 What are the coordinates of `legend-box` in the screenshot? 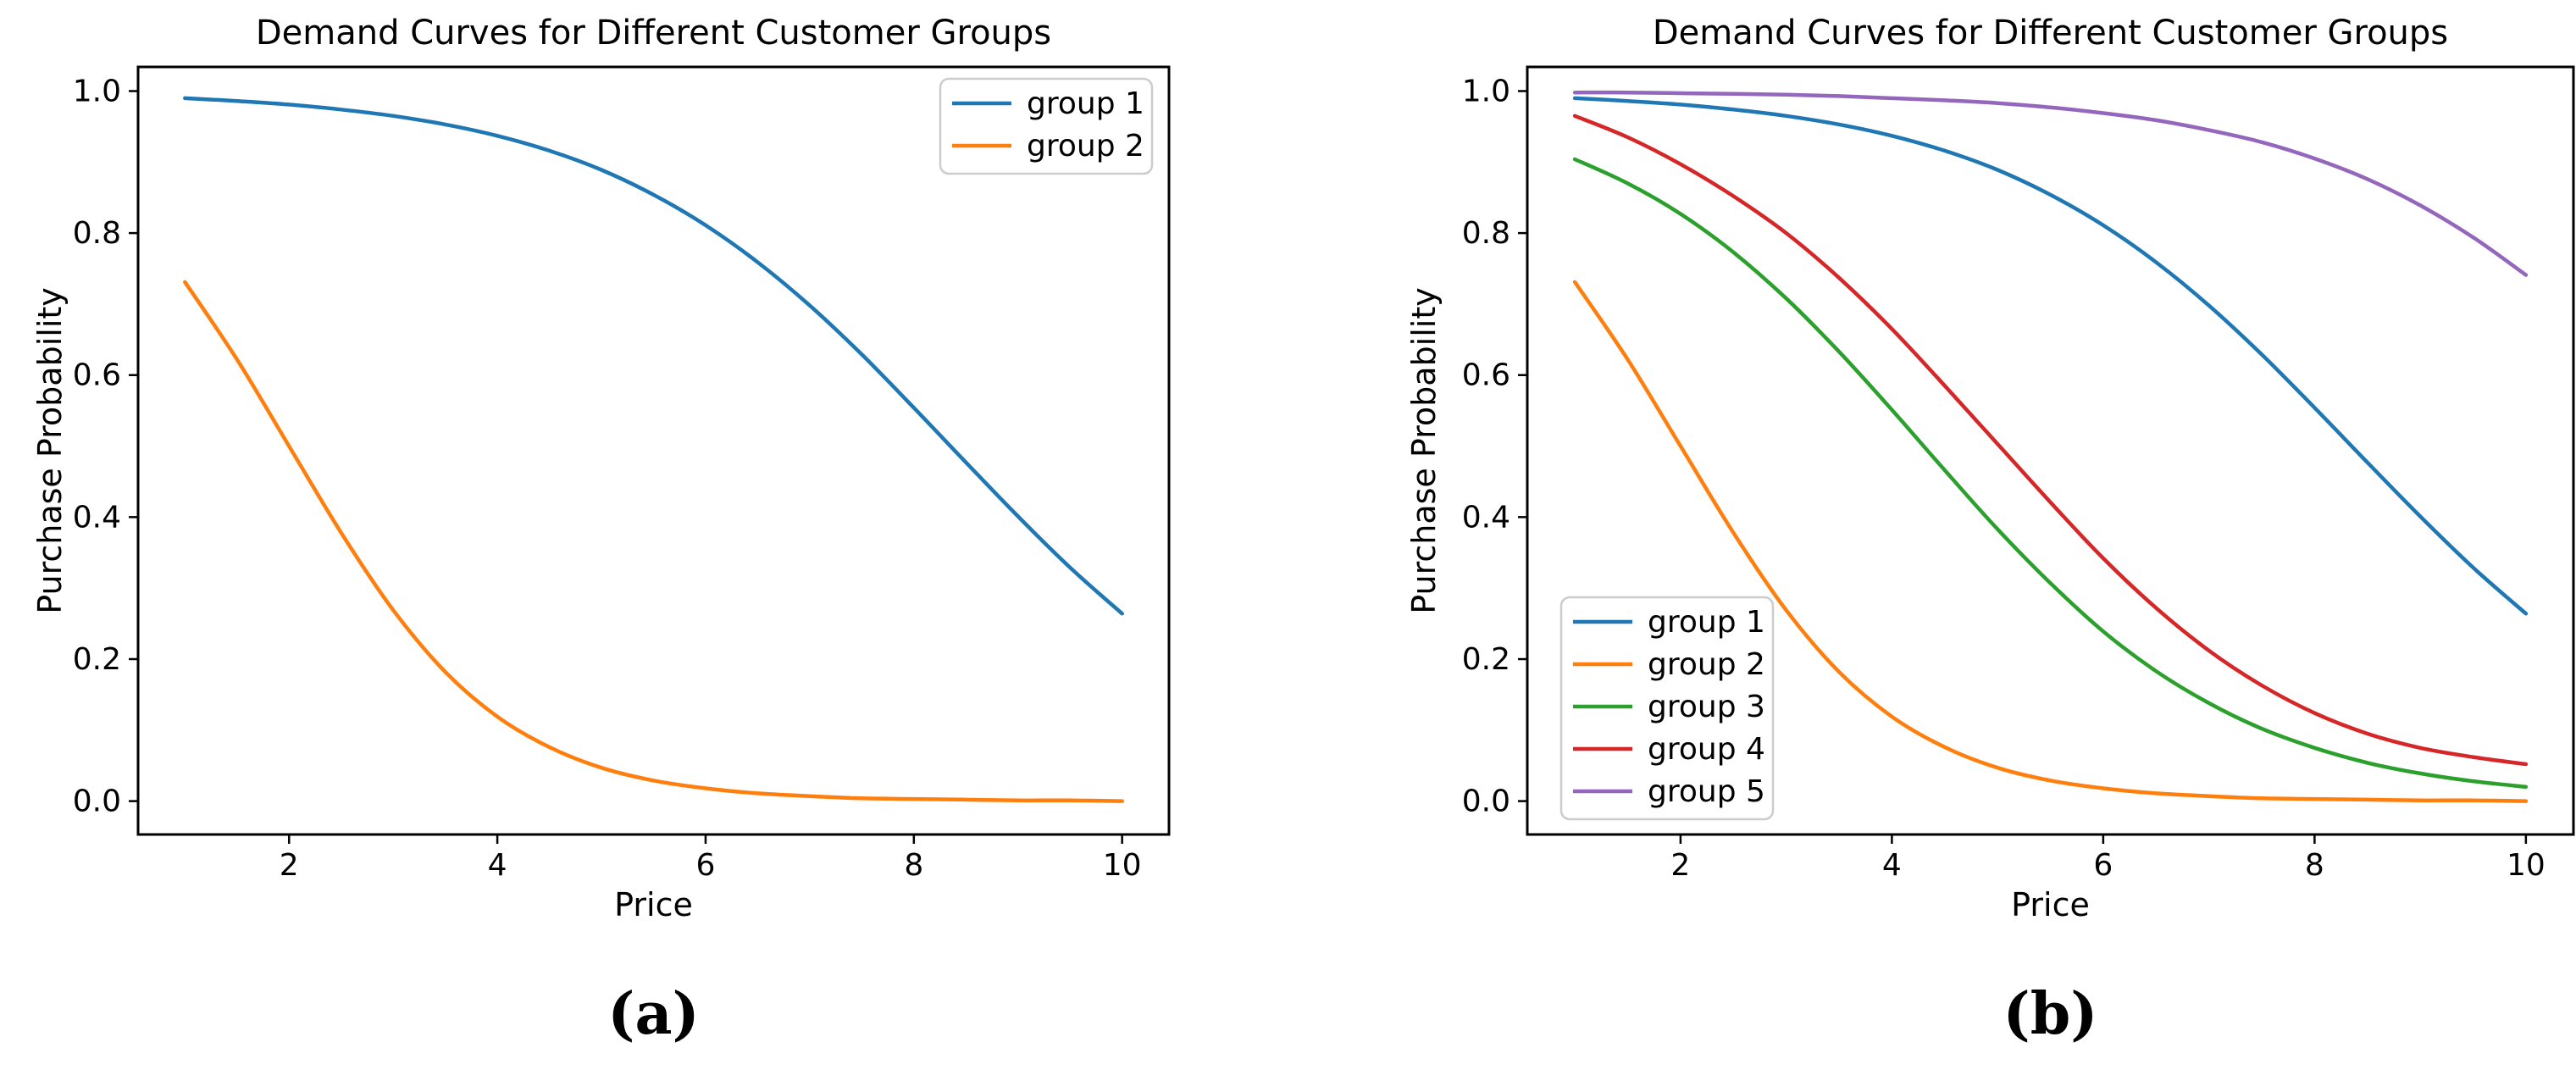 It's located at (1667, 708).